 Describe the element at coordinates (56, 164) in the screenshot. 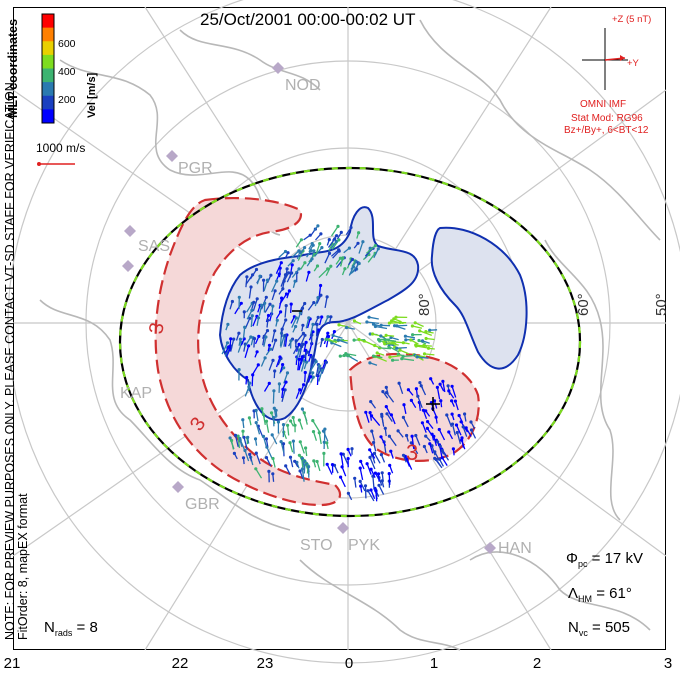

I see `scale-vector` at that location.